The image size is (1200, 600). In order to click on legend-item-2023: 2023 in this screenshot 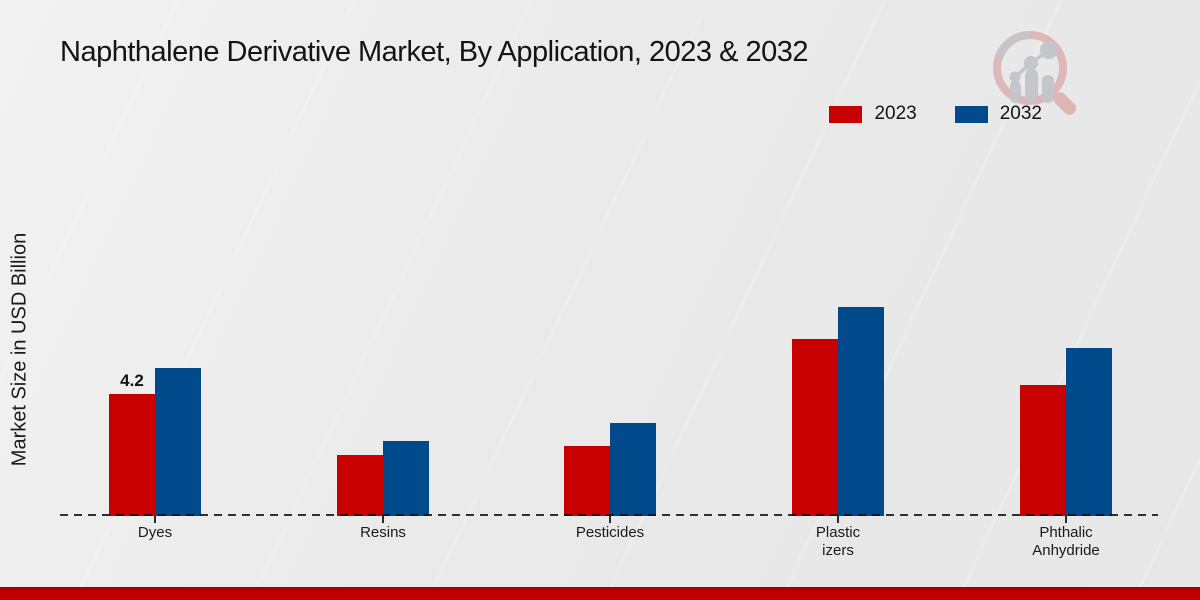, I will do `click(873, 114)`.